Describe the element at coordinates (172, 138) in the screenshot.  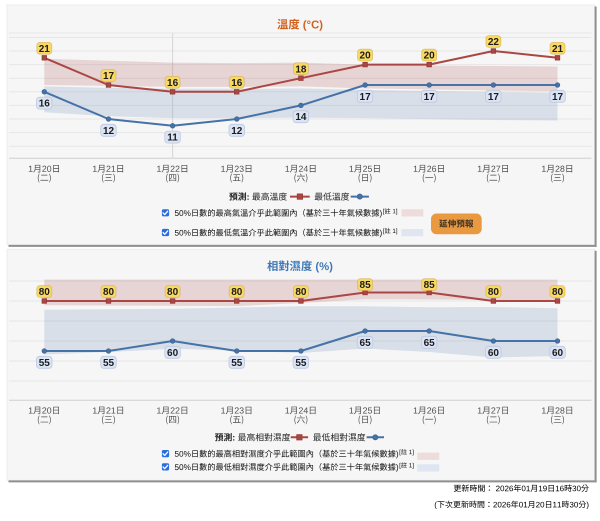
I see `svg-text: 11` at that location.